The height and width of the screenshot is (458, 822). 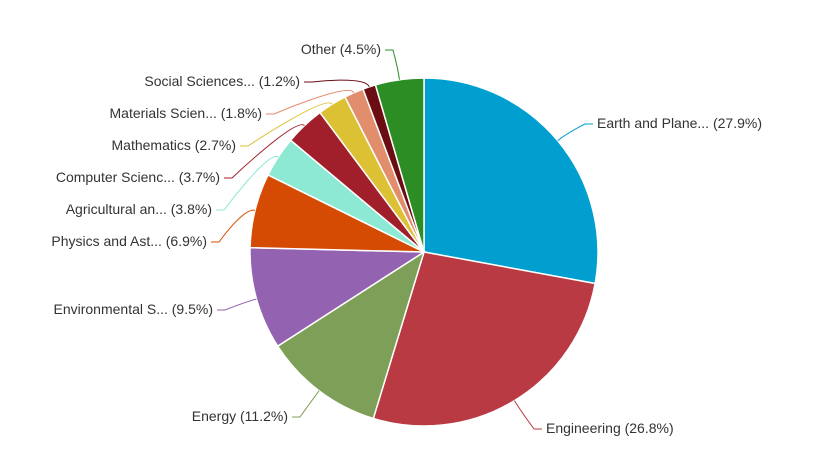 What do you see at coordinates (139, 209) in the screenshot?
I see `slice-label: Agricultural an... (3.8%)` at bounding box center [139, 209].